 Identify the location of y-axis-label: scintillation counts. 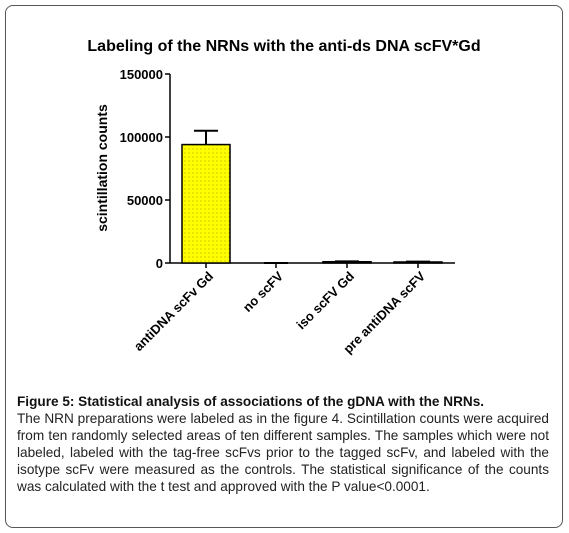
(102, 168).